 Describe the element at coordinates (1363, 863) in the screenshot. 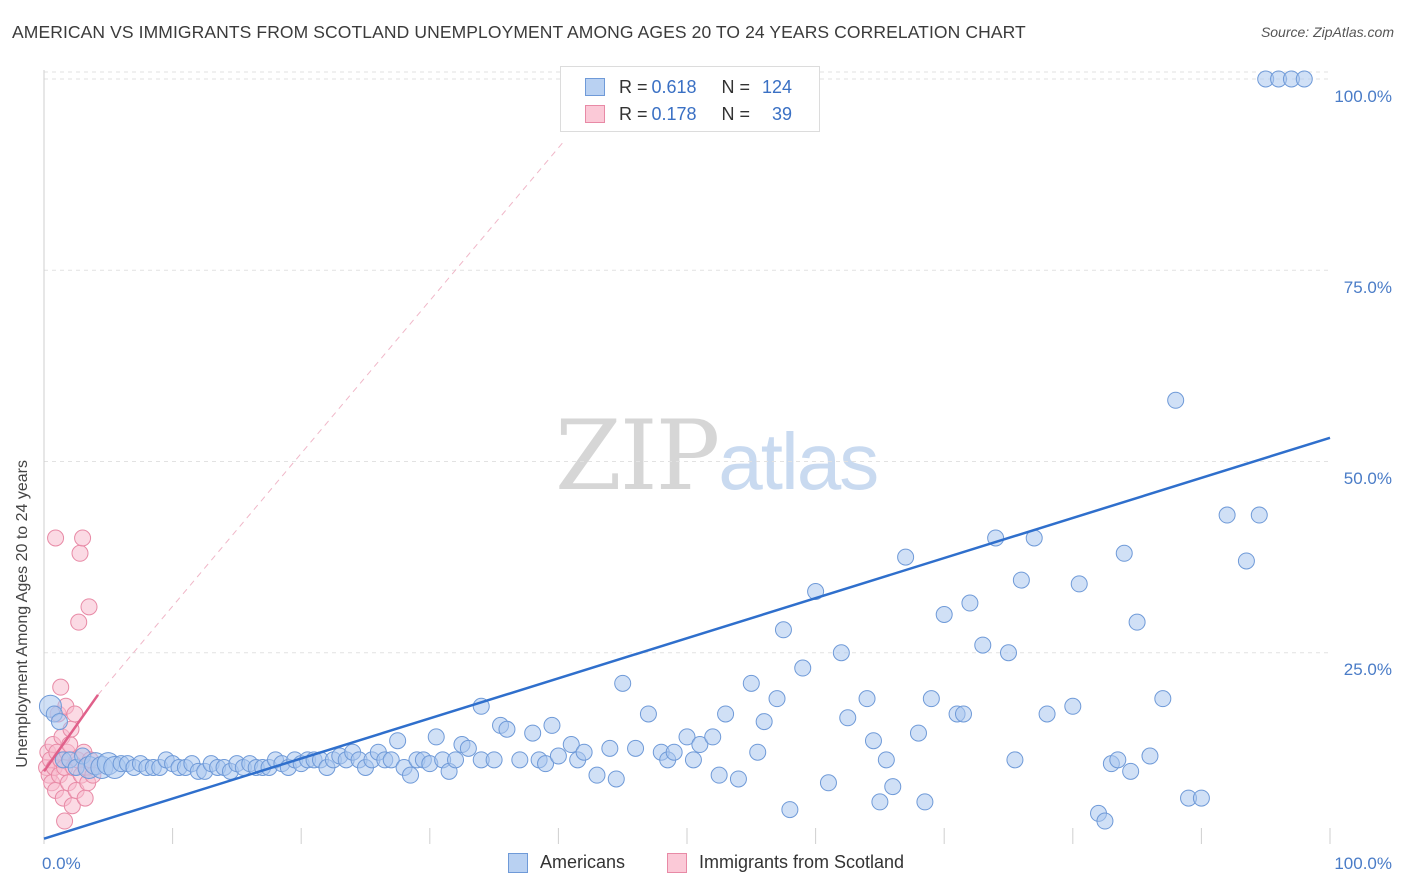

I see `x-tick-label-100: 100.0%` at that location.